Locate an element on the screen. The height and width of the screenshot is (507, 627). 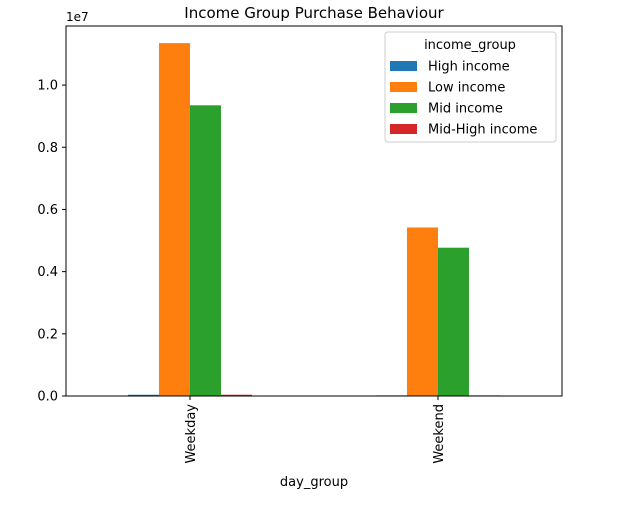
legend-box is located at coordinates (470, 87).